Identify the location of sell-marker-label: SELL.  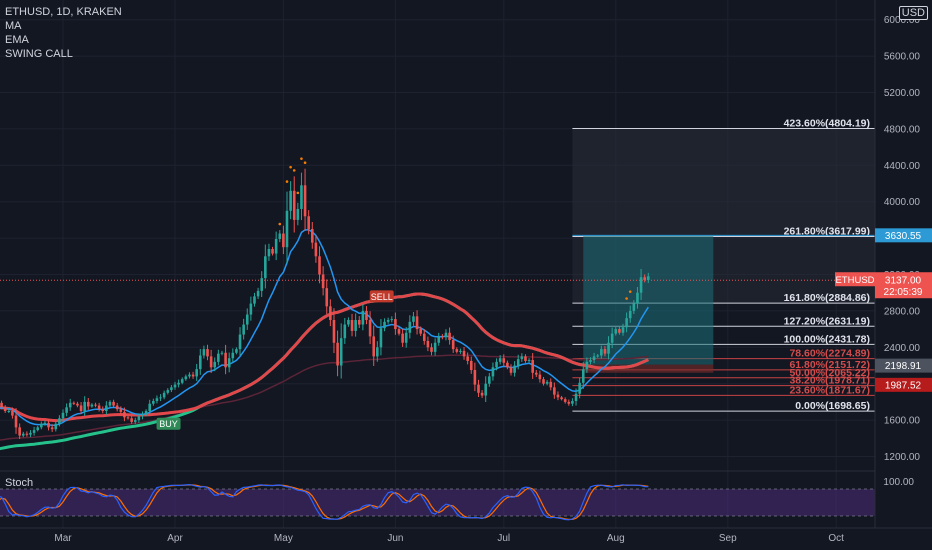
(382, 297).